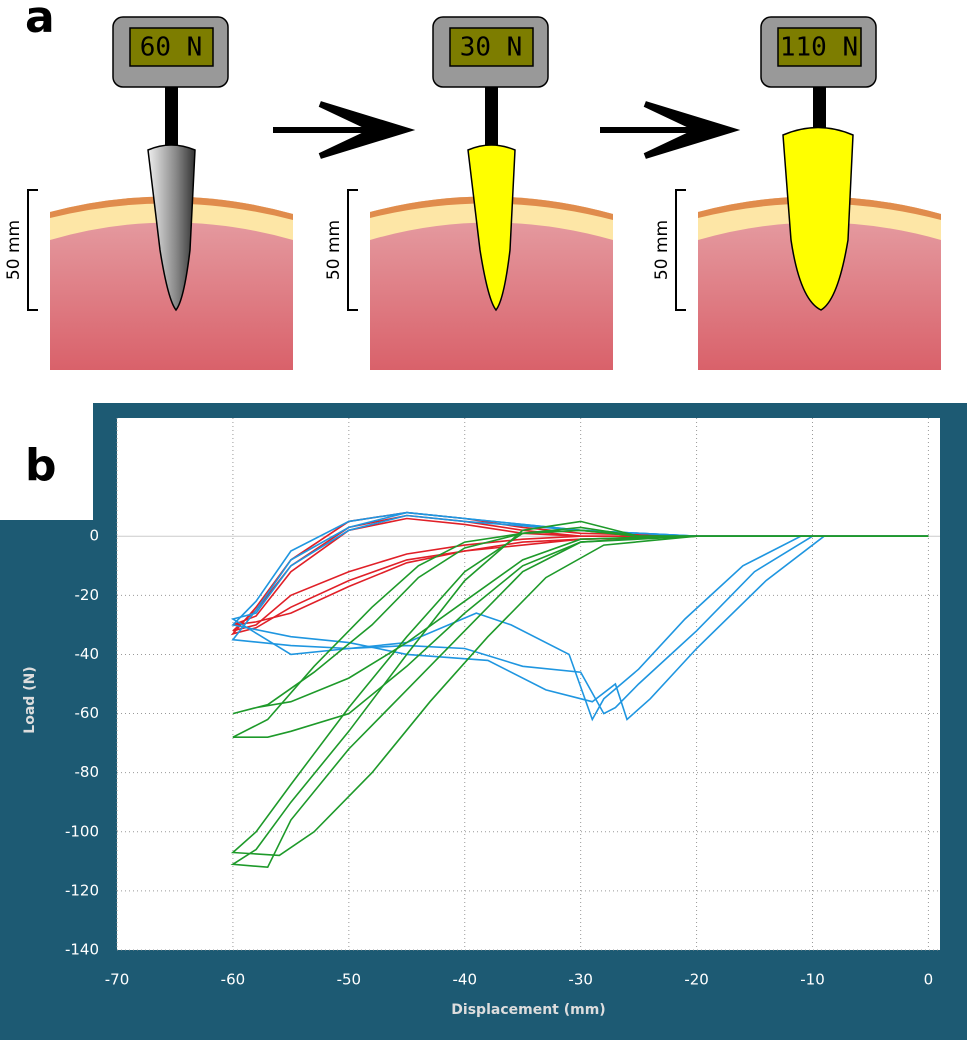  I want to click on x-tick-label: -40, so click(464, 980).